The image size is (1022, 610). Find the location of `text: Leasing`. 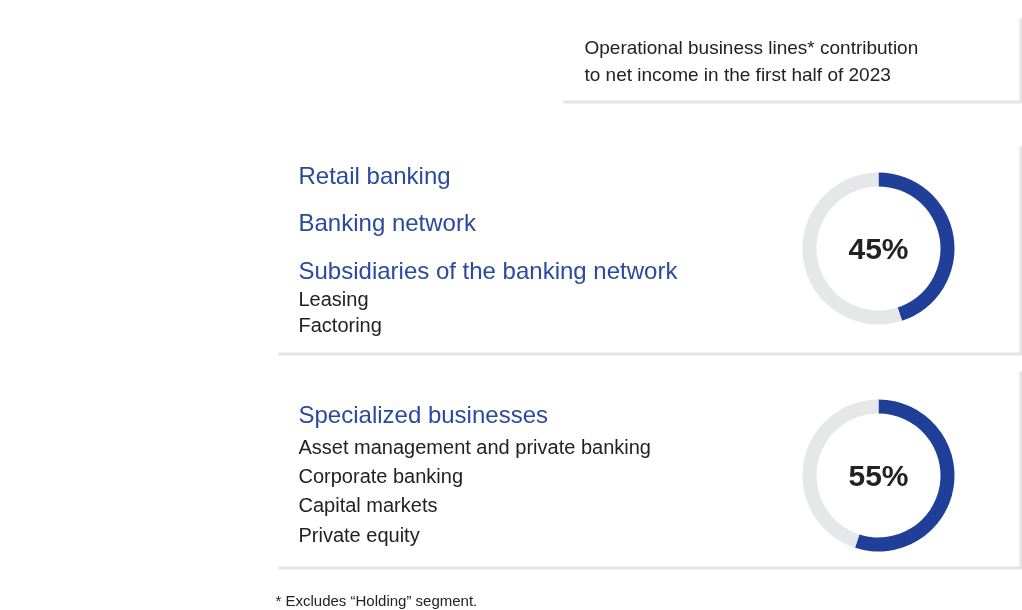

text: Leasing is located at coordinates (333, 298).